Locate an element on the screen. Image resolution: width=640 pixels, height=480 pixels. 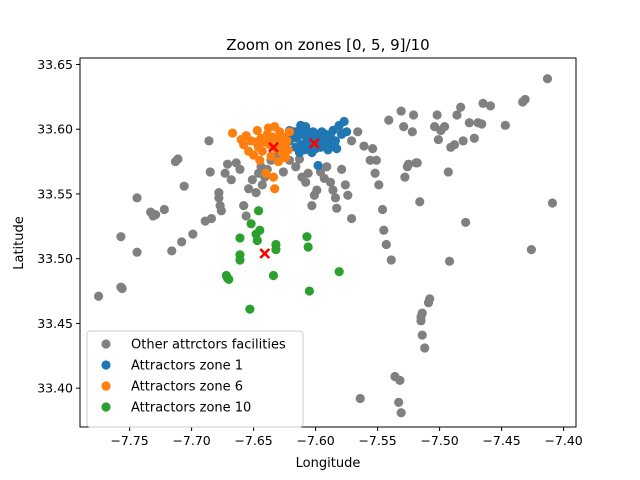
legend-label: Attractors zone 1 is located at coordinates (187, 366).